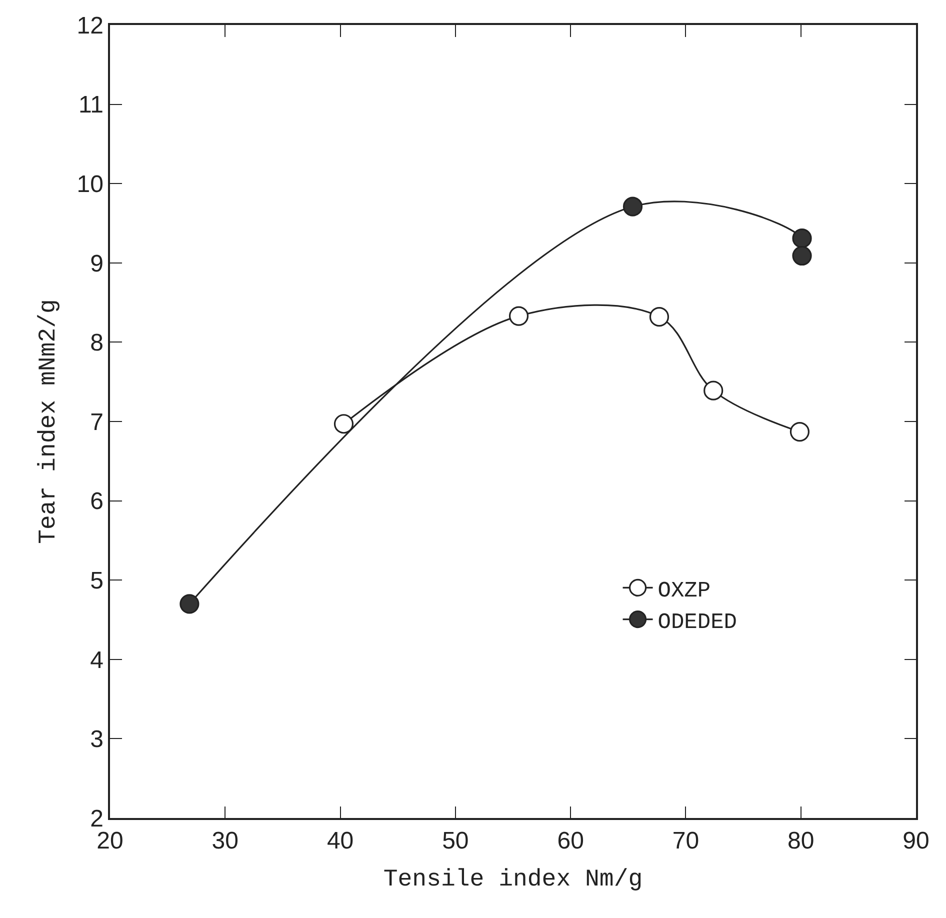 The width and height of the screenshot is (946, 918). What do you see at coordinates (225, 841) in the screenshot?
I see `x-tick-label: 30` at bounding box center [225, 841].